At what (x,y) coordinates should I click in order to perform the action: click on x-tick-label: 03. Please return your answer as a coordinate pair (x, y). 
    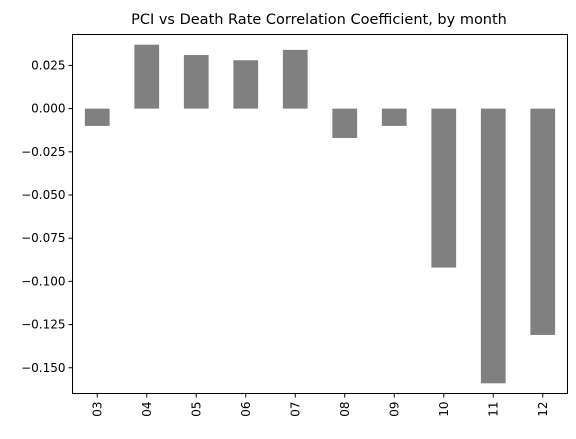
    Looking at the image, I should click on (97, 409).